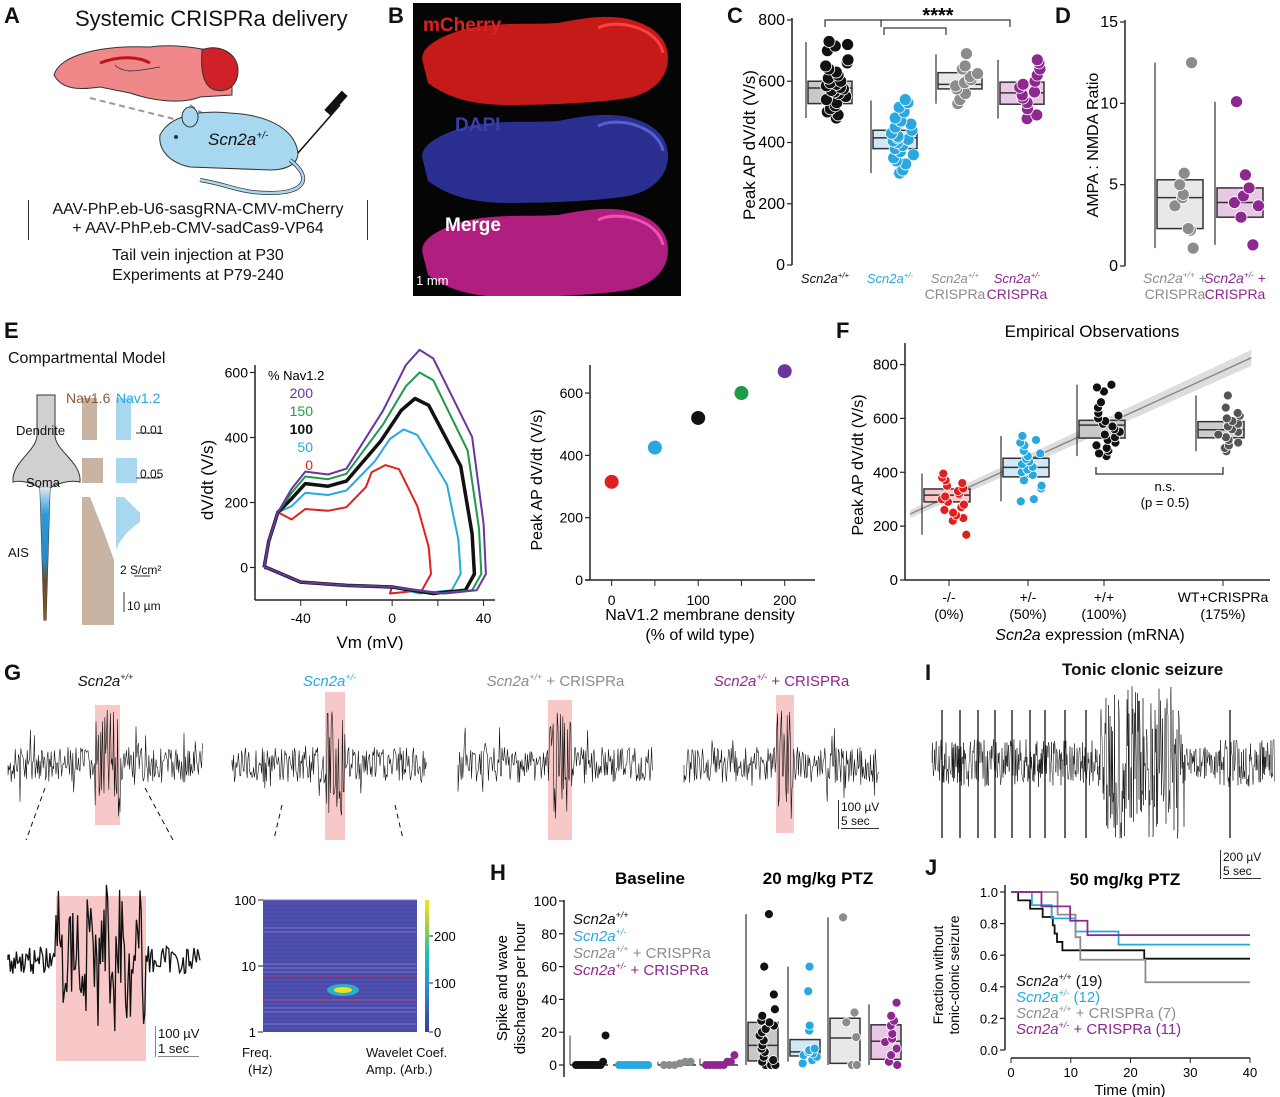 The width and height of the screenshot is (1280, 1097). What do you see at coordinates (179, 1049) in the screenshot?
I see `zoom-scale-time: 1 sec` at bounding box center [179, 1049].